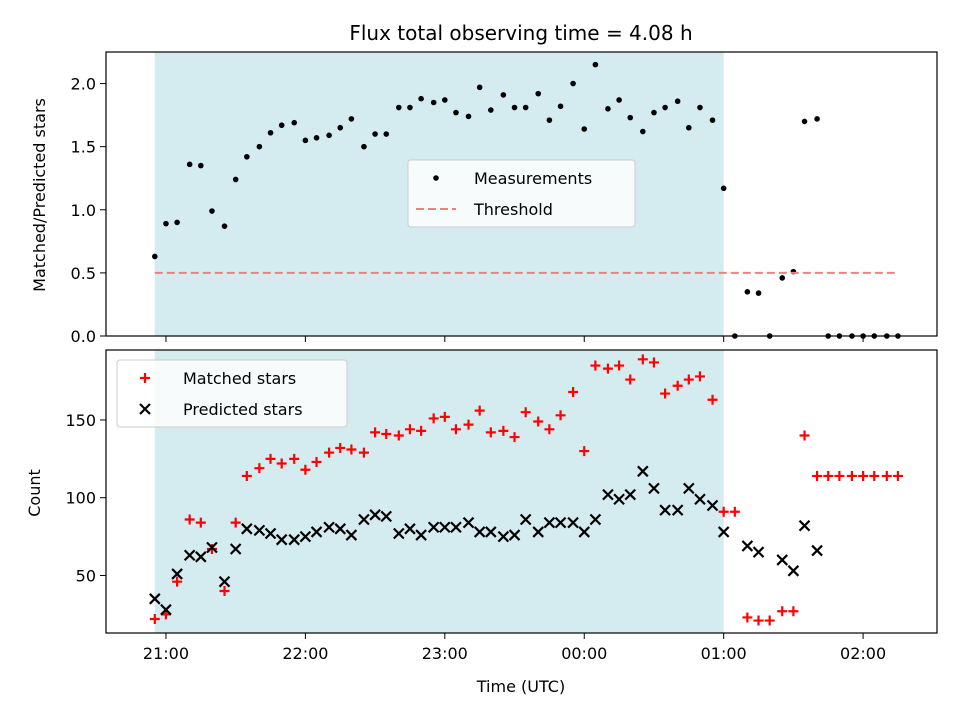 The width and height of the screenshot is (960, 720). What do you see at coordinates (86, 575) in the screenshot?
I see `y-tick-label: 50` at bounding box center [86, 575].